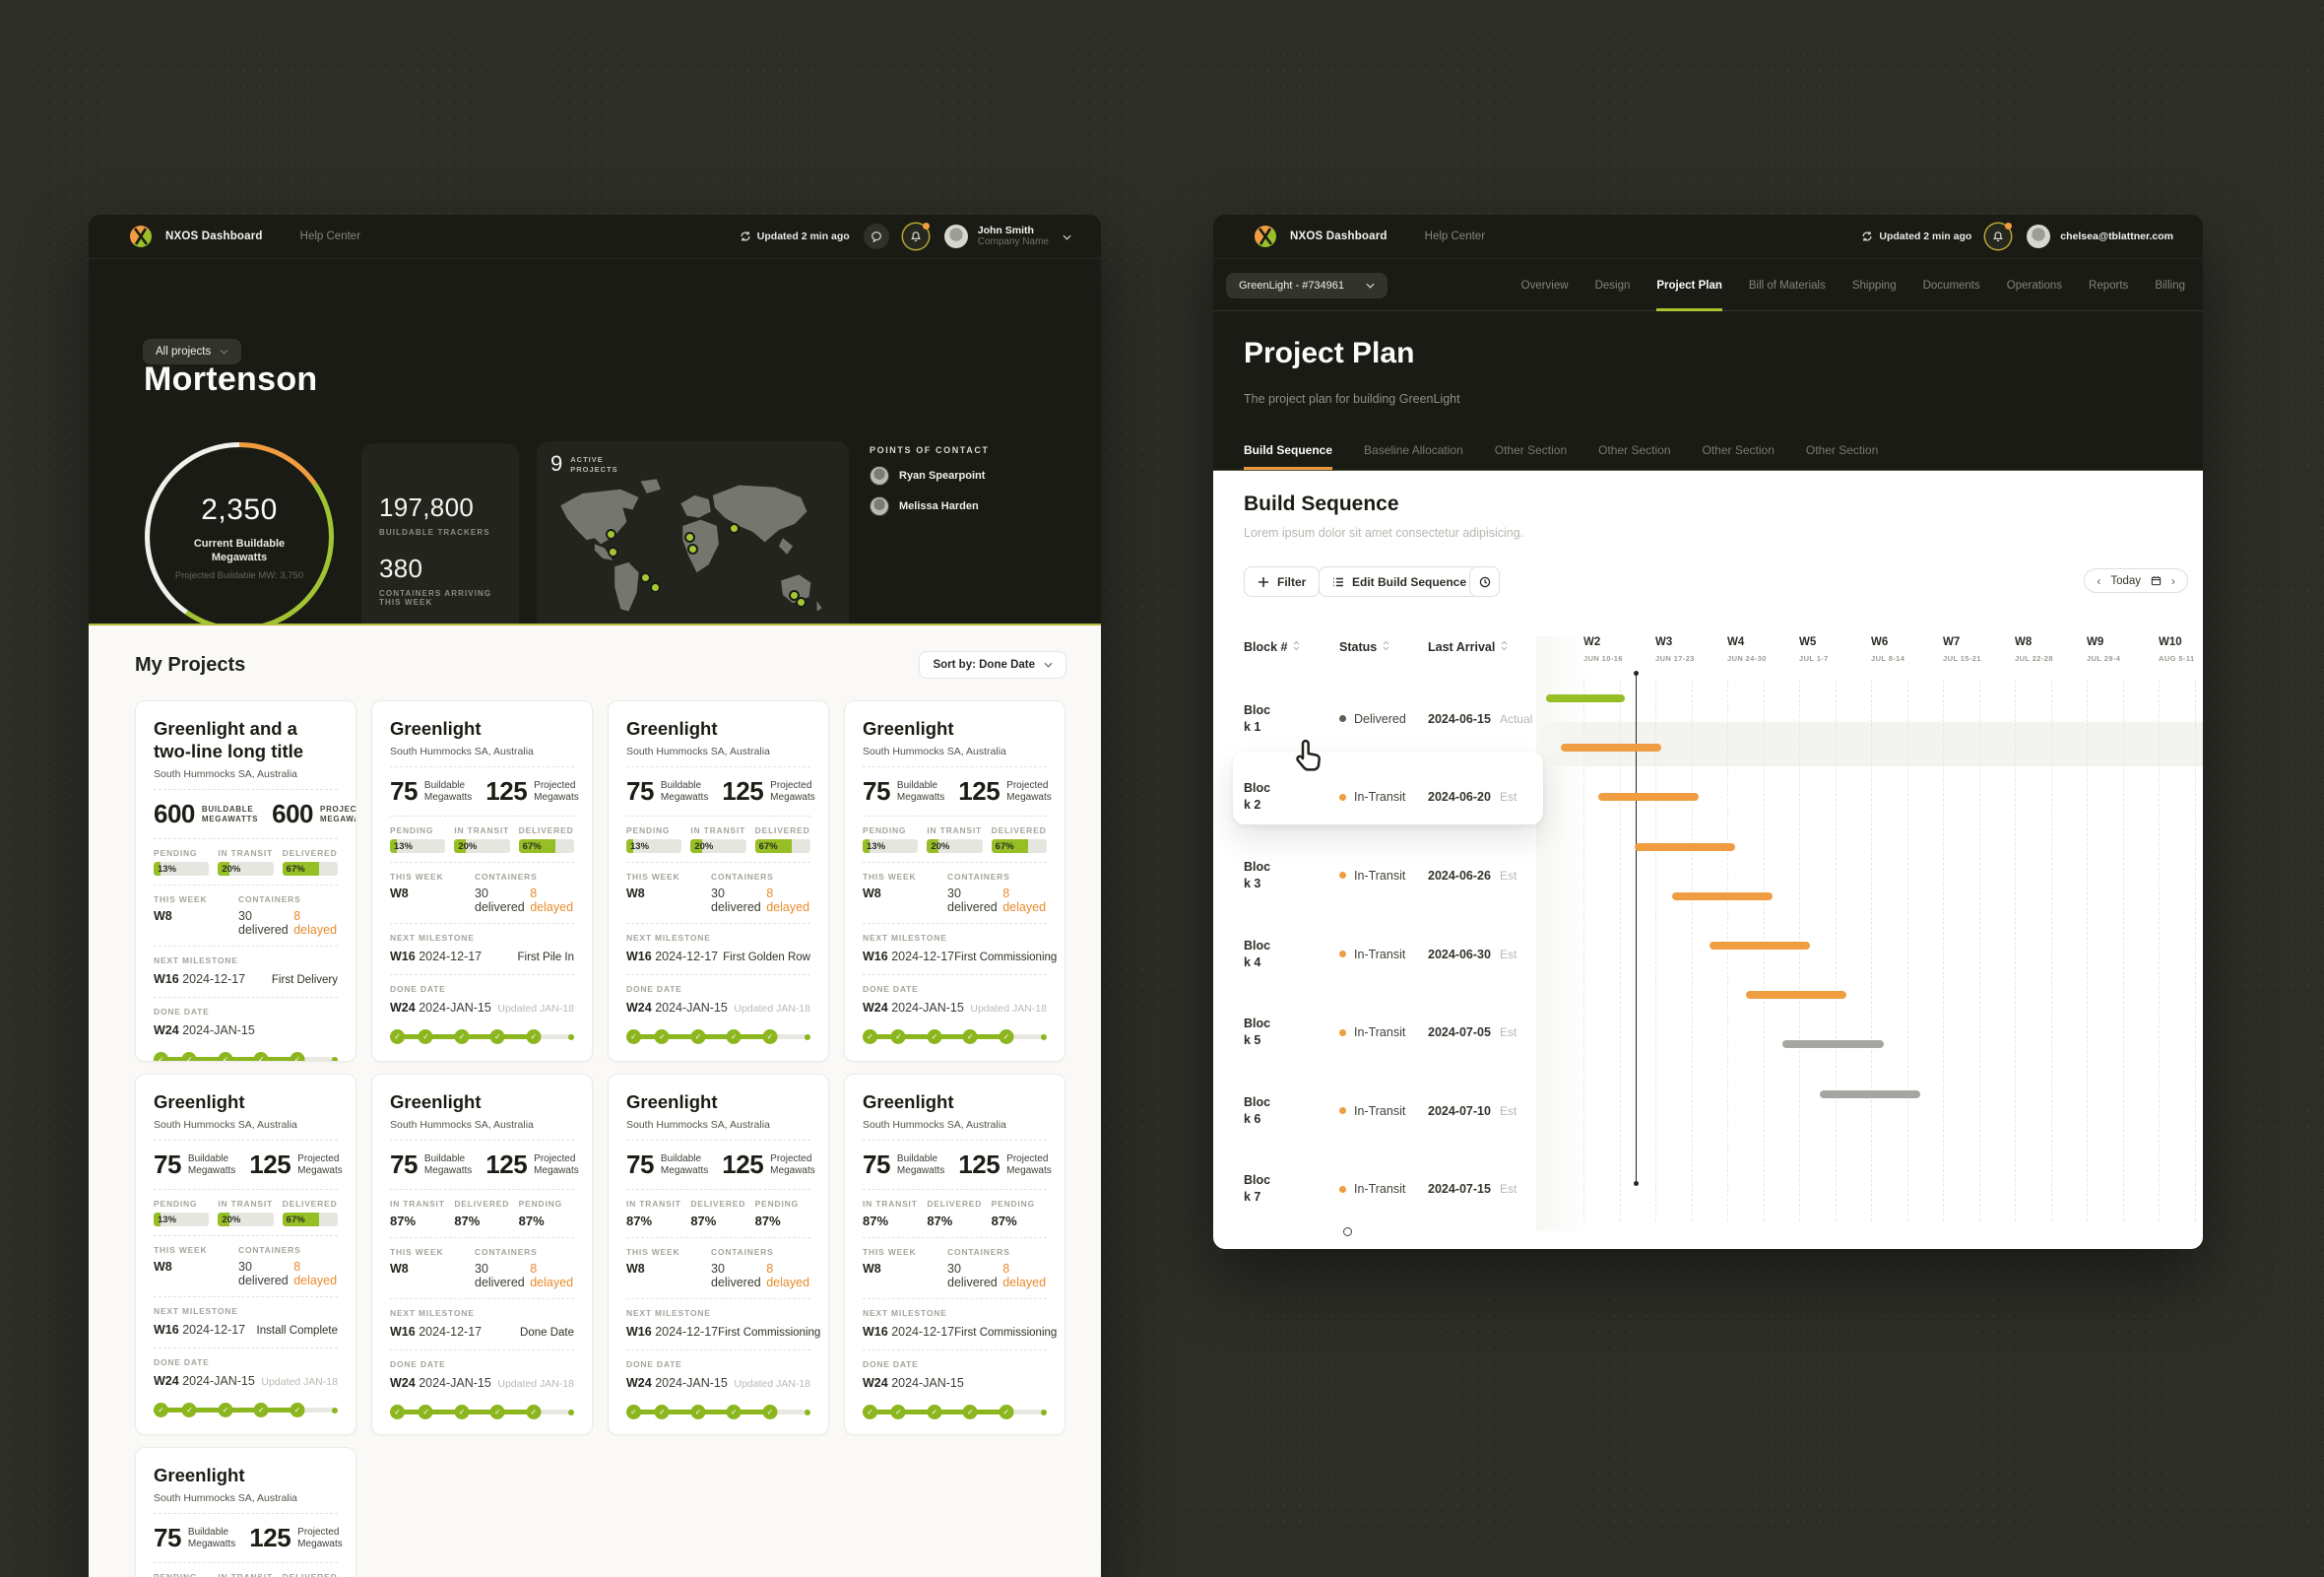 Image resolution: width=2324 pixels, height=1577 pixels. I want to click on subtab-other-section-3: Other Section, so click(1635, 450).